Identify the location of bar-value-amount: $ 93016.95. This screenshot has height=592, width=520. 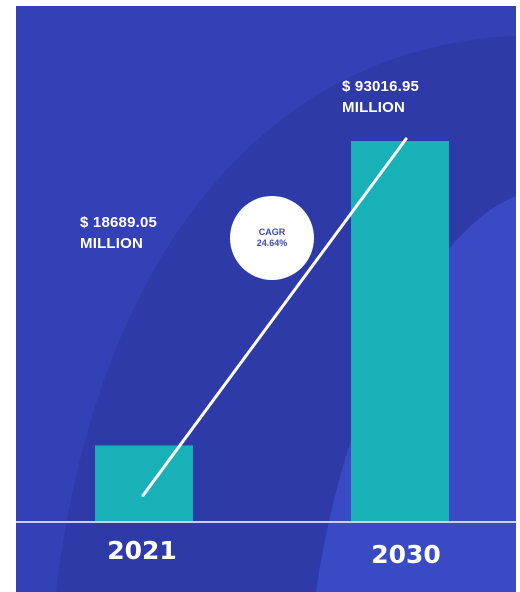
(381, 86).